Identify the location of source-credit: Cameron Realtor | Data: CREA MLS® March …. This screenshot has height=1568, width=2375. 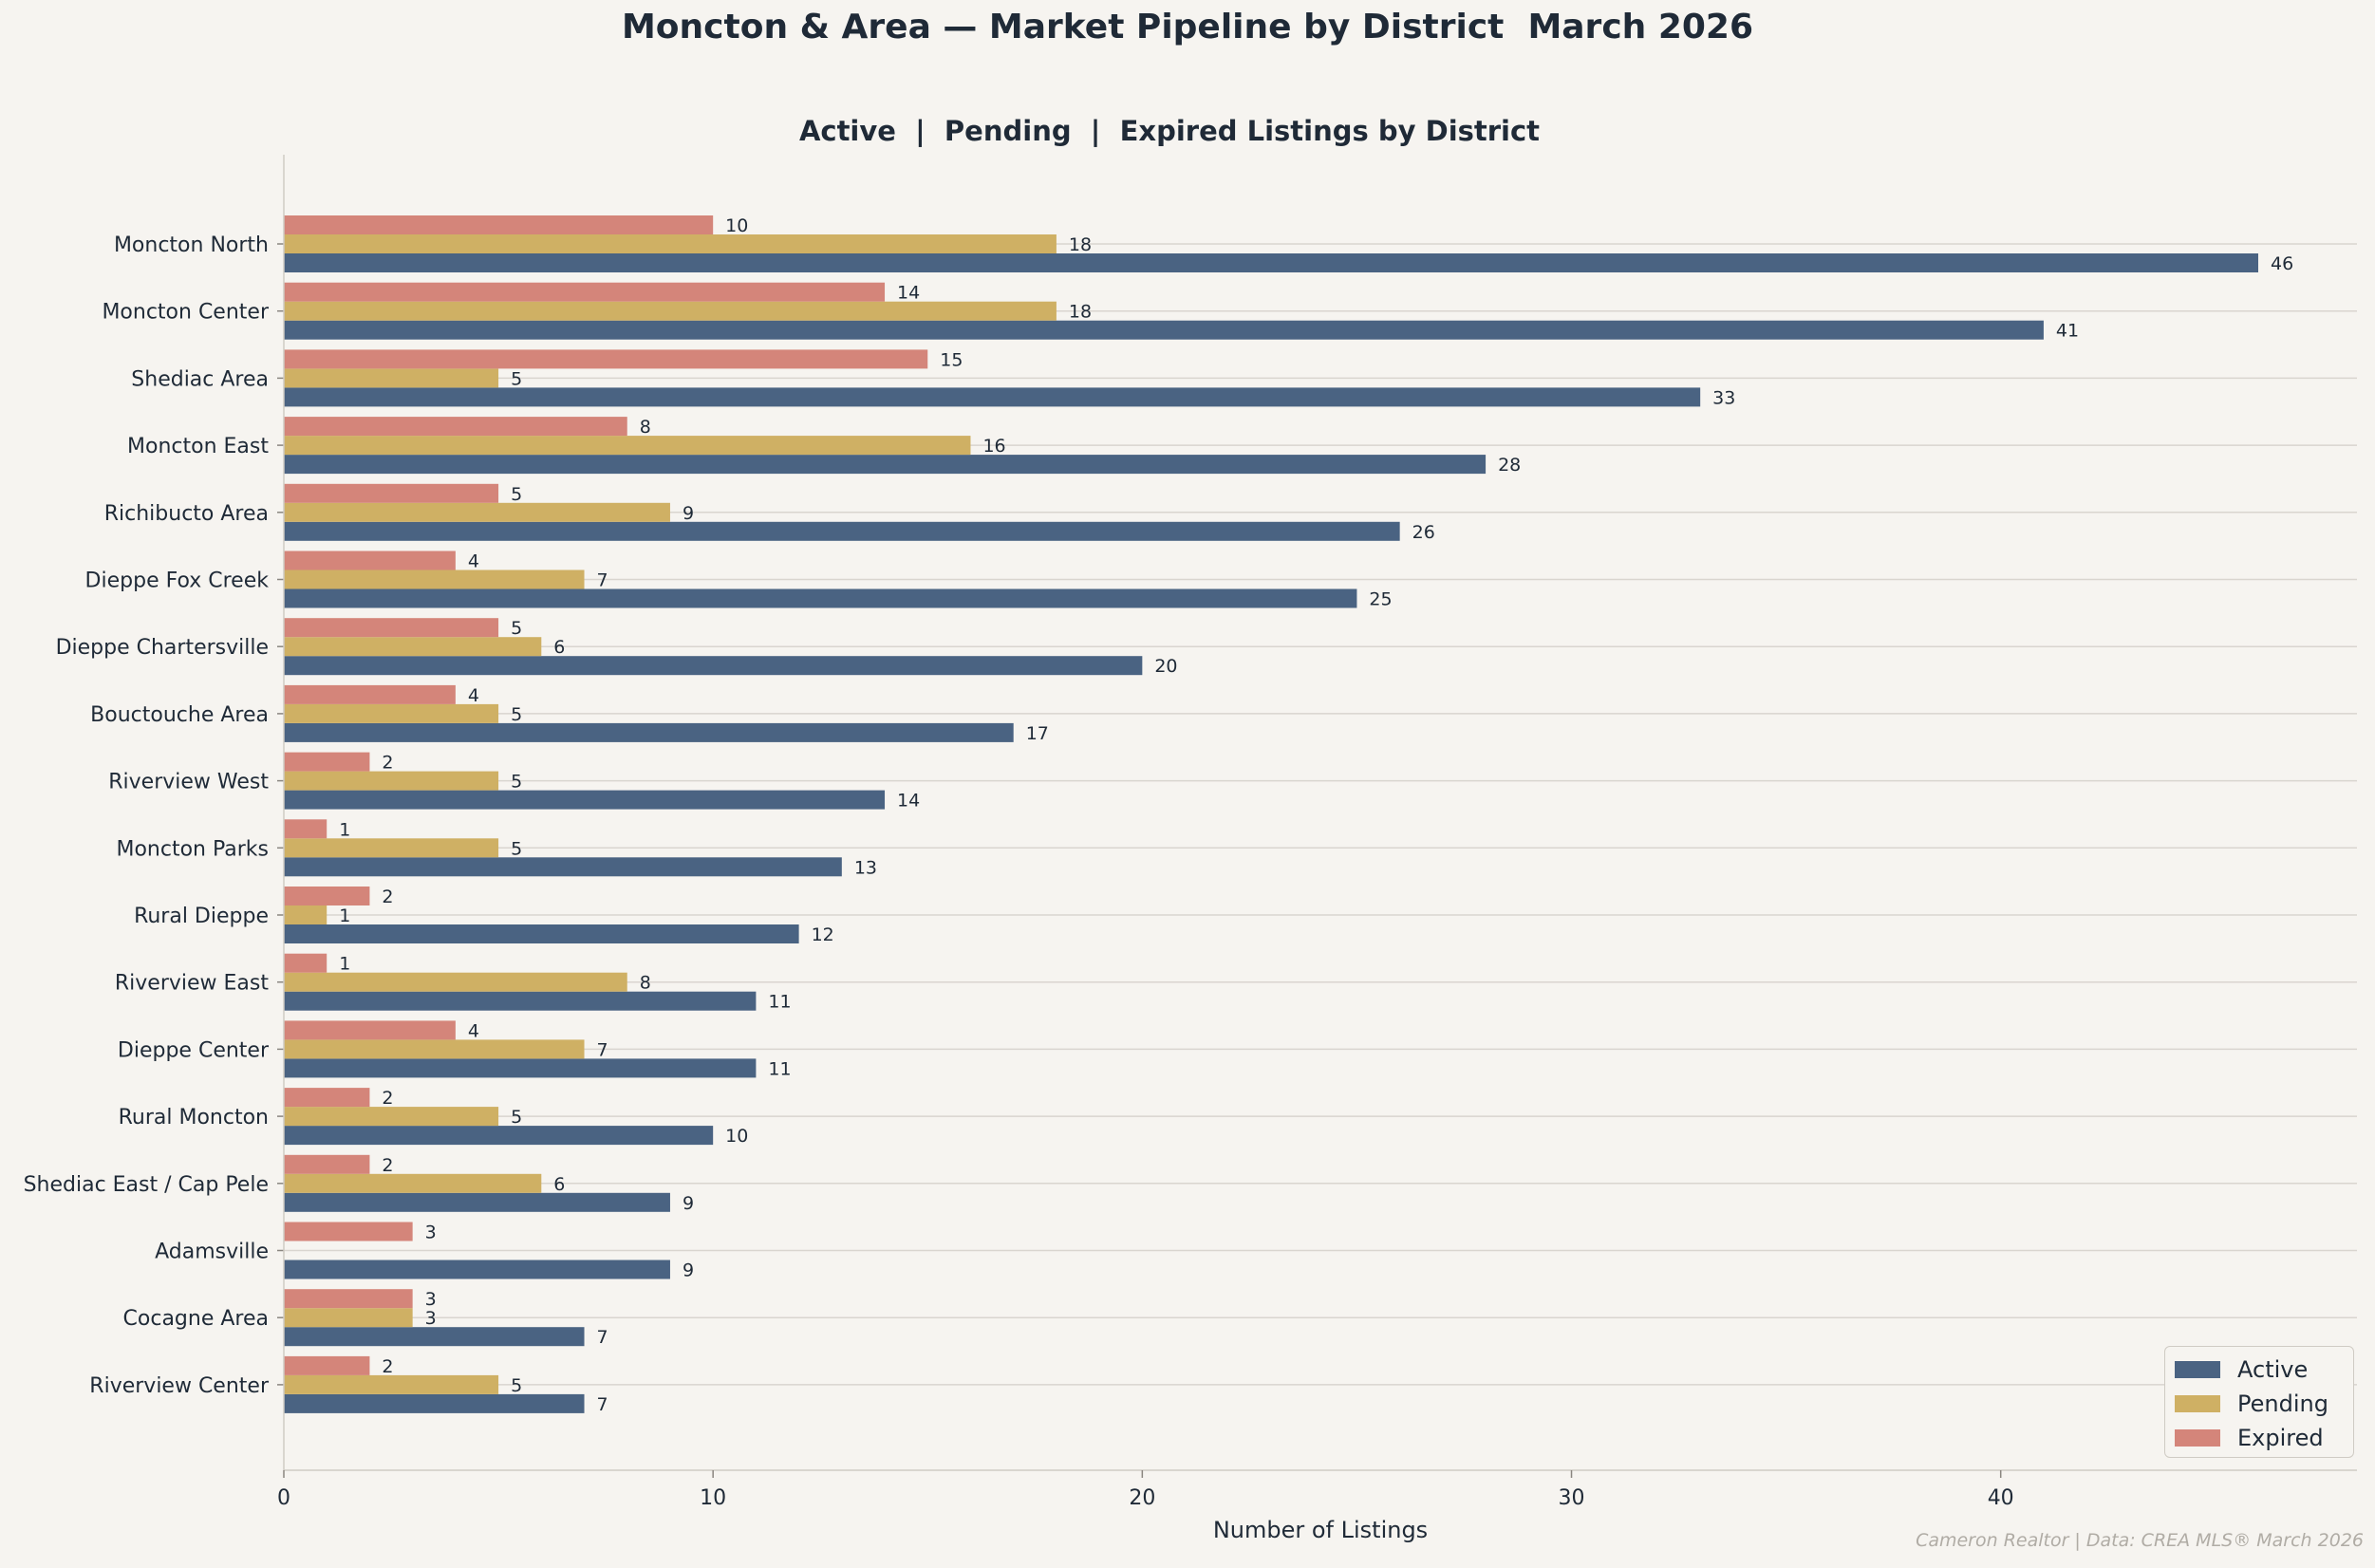
(2140, 1540).